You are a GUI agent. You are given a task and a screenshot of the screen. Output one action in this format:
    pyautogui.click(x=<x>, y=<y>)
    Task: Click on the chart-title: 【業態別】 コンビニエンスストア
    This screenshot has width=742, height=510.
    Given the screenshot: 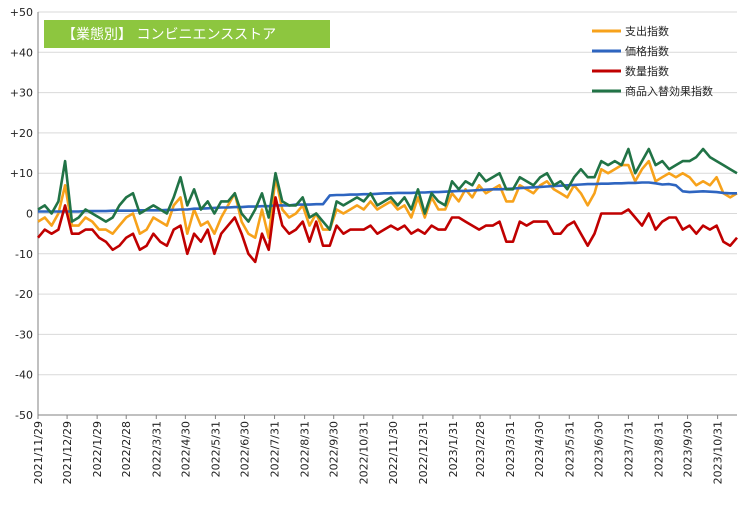 What is the action you would take?
    pyautogui.click(x=187, y=34)
    